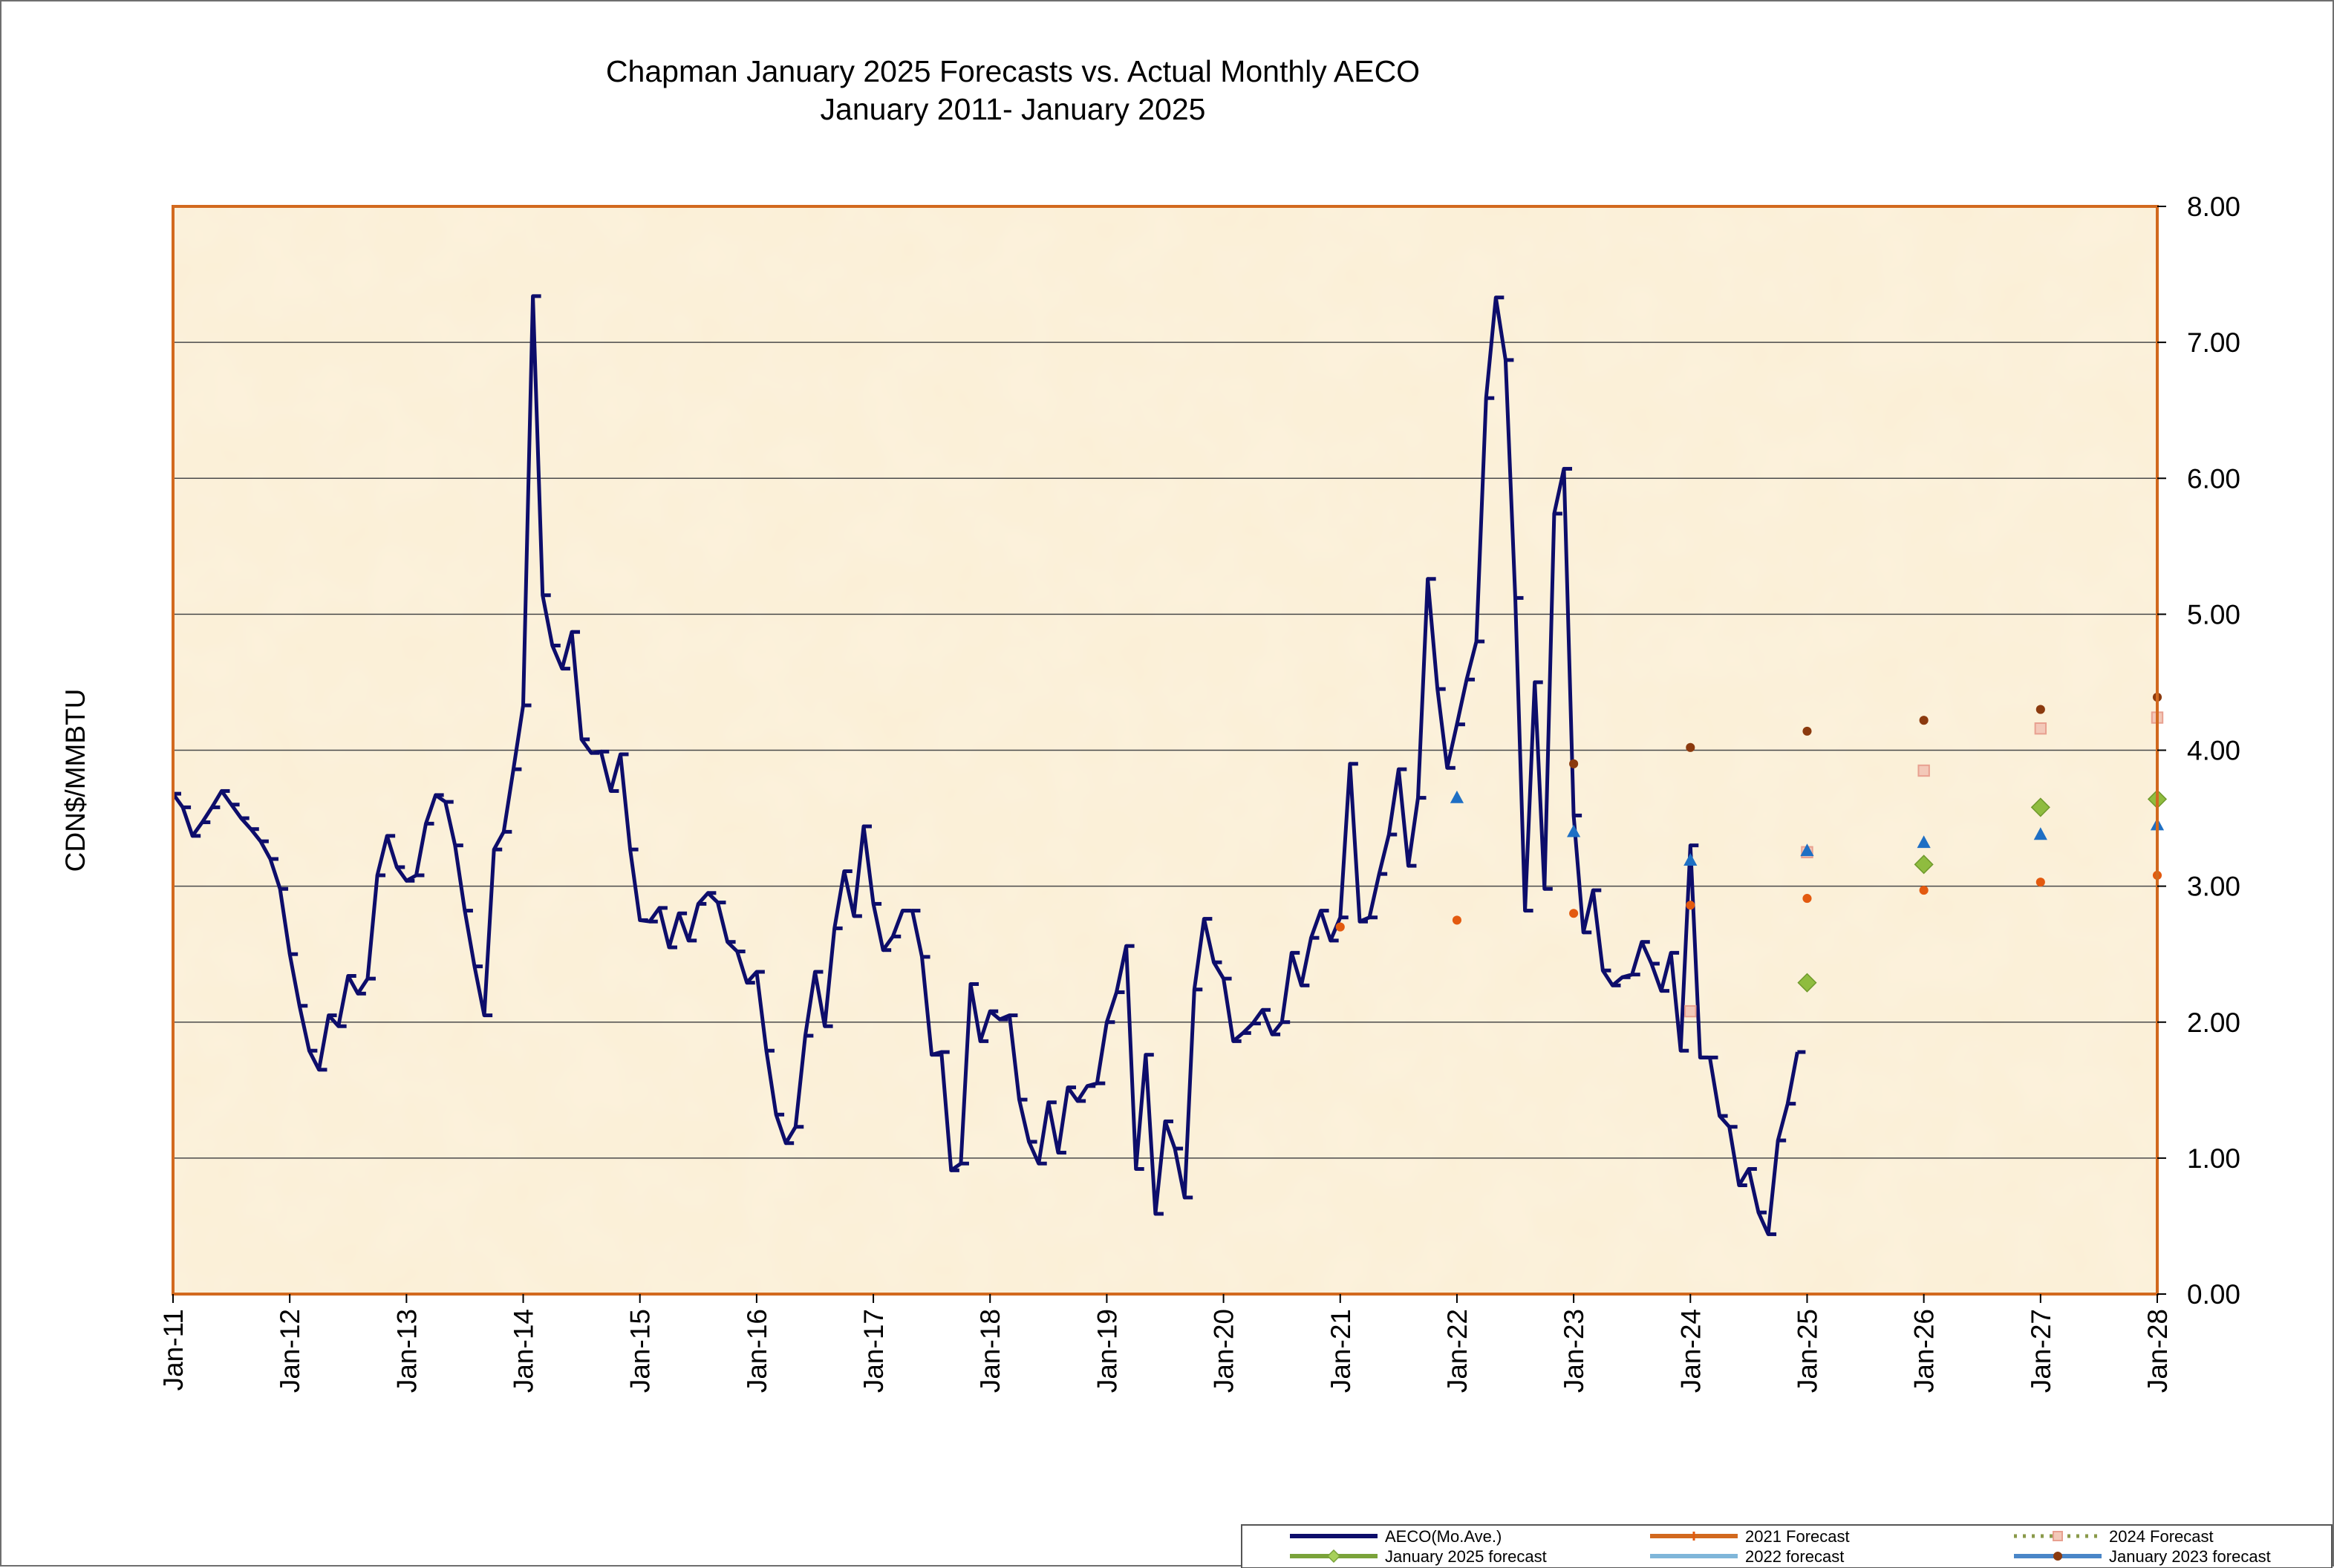 Image resolution: width=2334 pixels, height=1568 pixels. What do you see at coordinates (2157, 1351) in the screenshot?
I see `x-tick-label: Jan-28` at bounding box center [2157, 1351].